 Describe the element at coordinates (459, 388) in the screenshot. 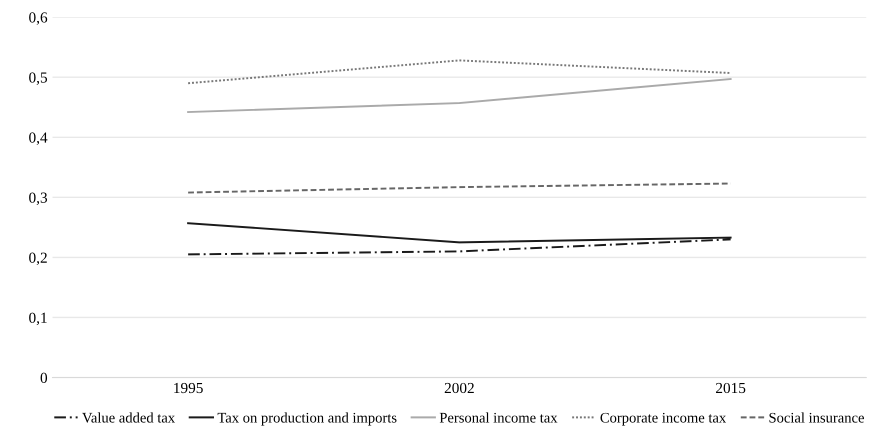

I see `x-tick-label: 2002` at that location.